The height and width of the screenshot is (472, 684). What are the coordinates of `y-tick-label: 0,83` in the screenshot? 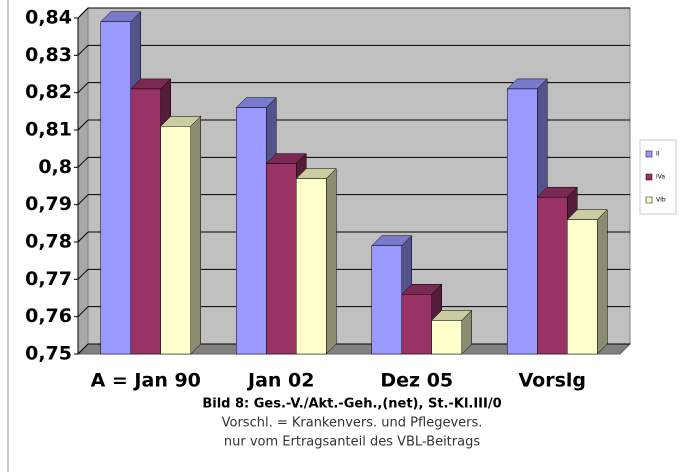 It's located at (48, 55).